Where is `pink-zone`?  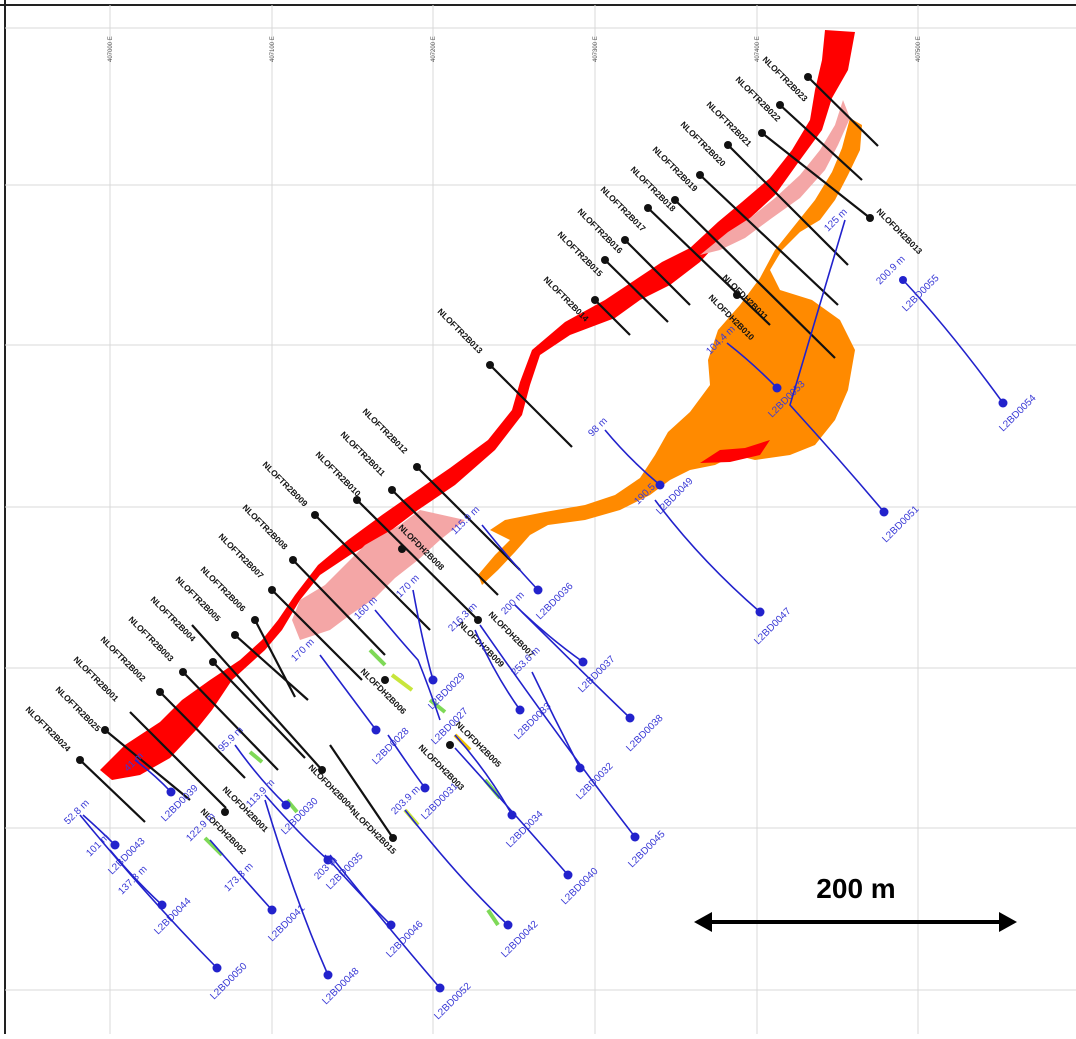 pink-zone is located at coordinates (378, 575).